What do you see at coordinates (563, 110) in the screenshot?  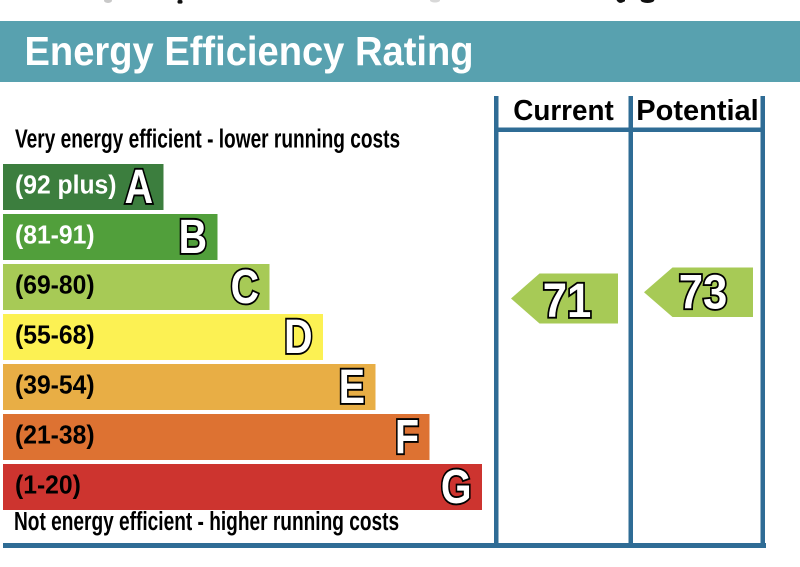 I see `svg-text: Current` at bounding box center [563, 110].